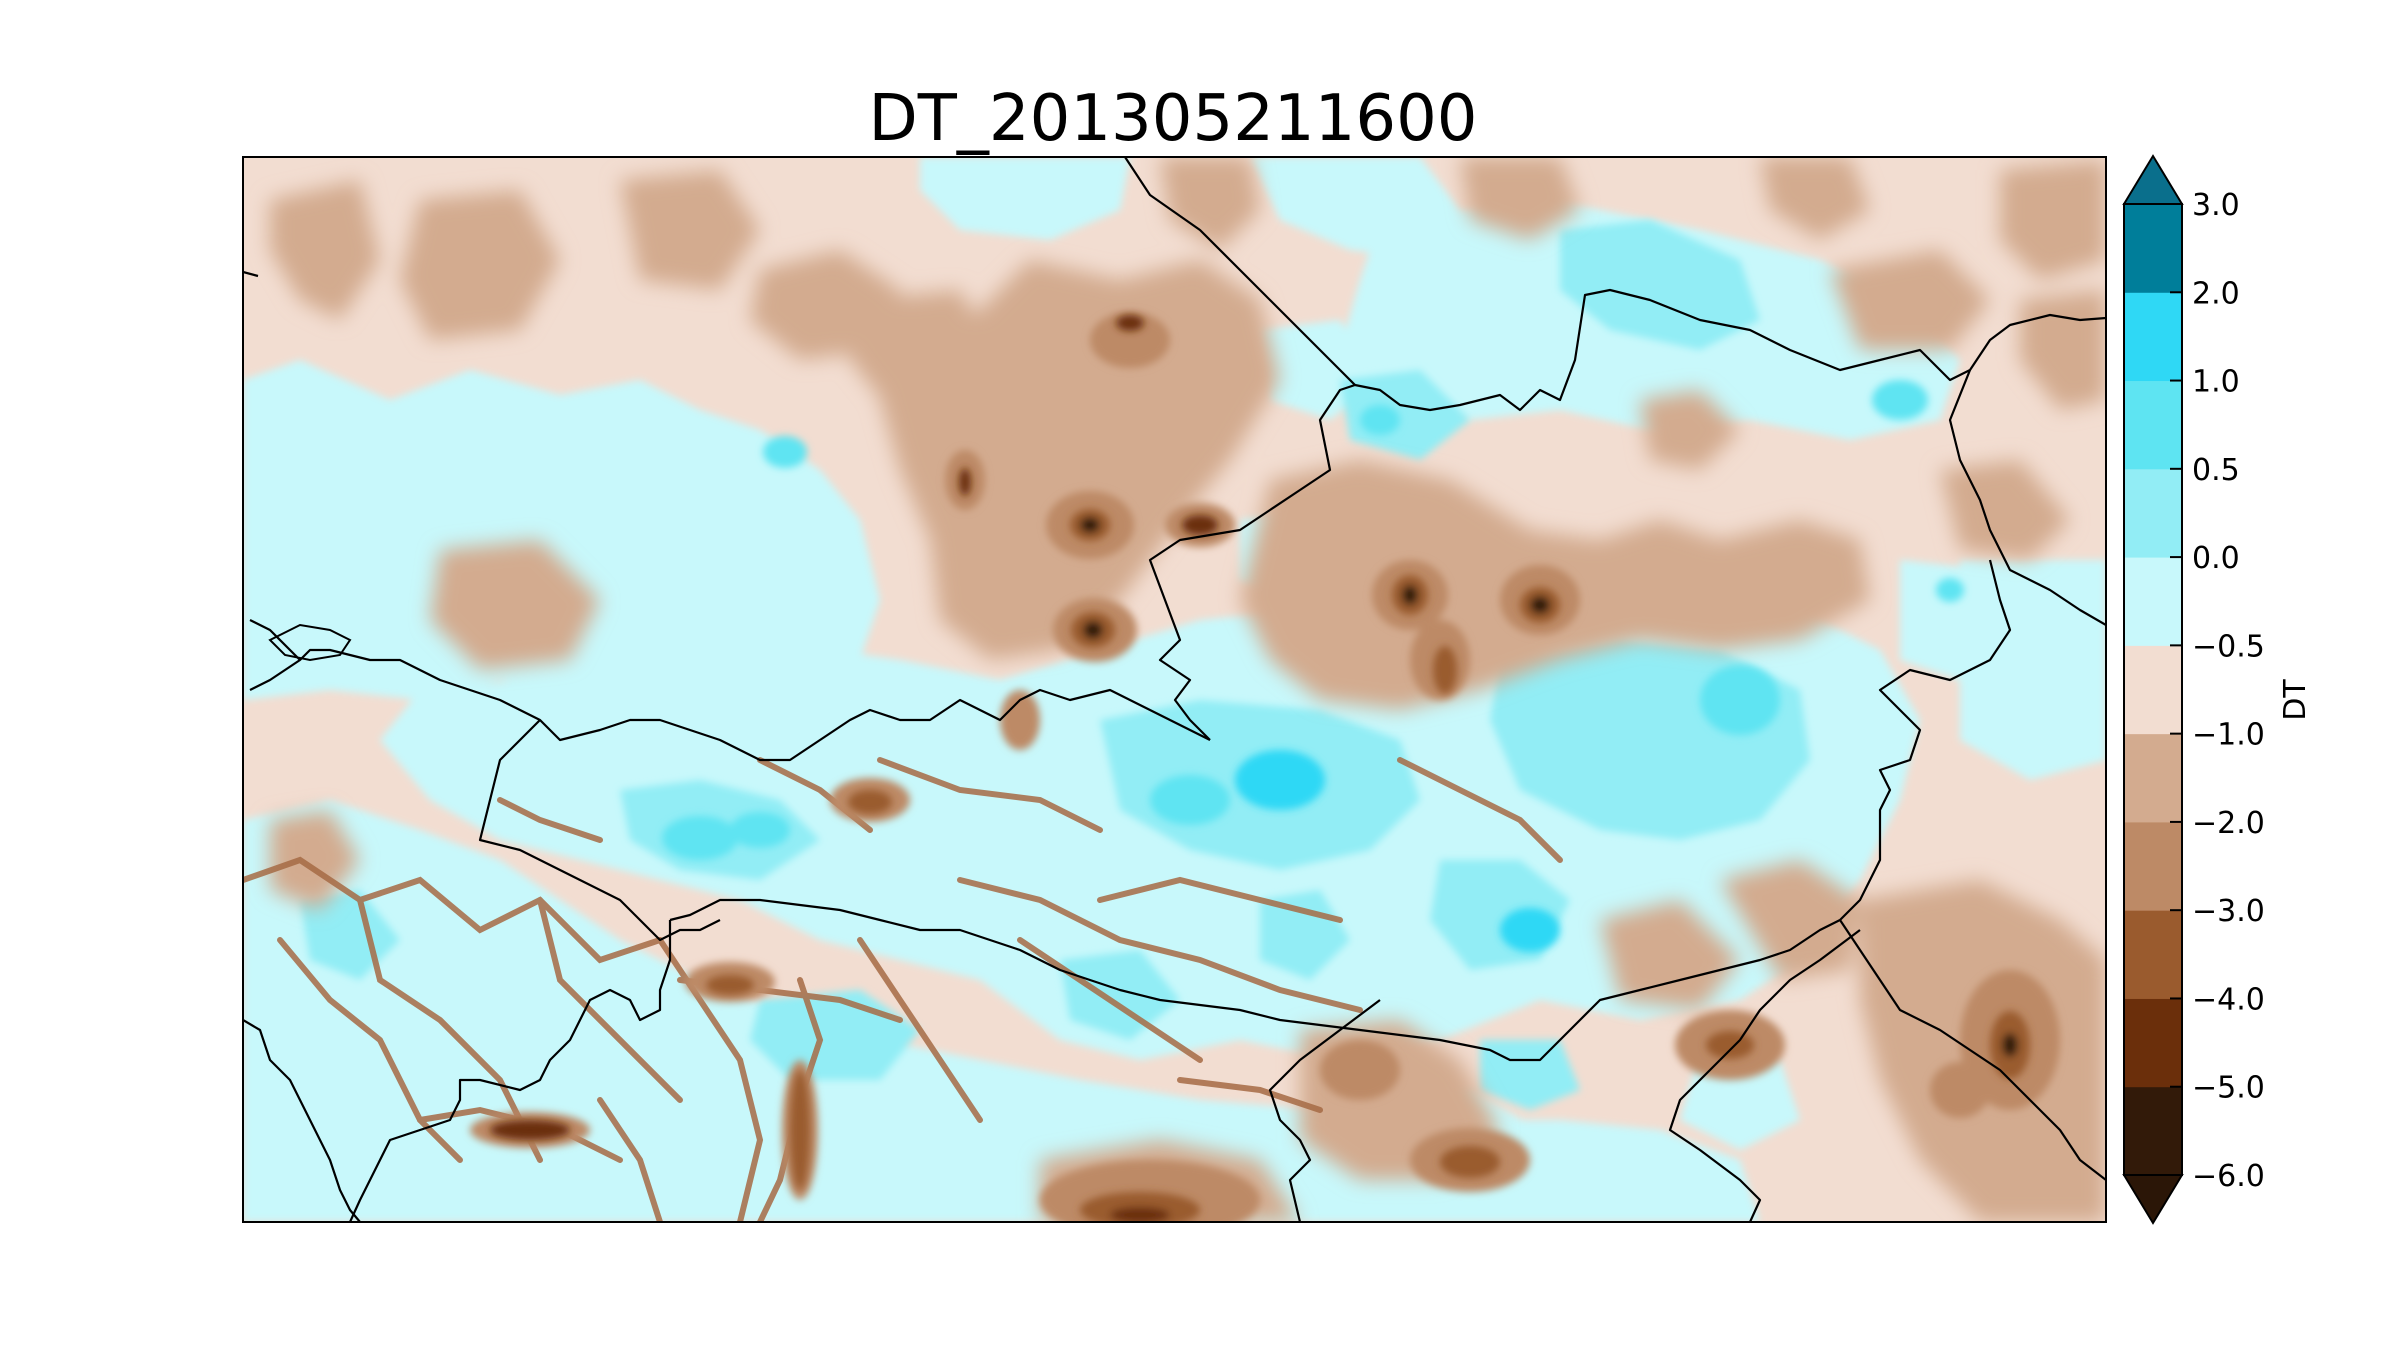 The height and width of the screenshot is (1372, 2400). I want to click on colorbar-tick-label: 2.0, so click(2216, 293).